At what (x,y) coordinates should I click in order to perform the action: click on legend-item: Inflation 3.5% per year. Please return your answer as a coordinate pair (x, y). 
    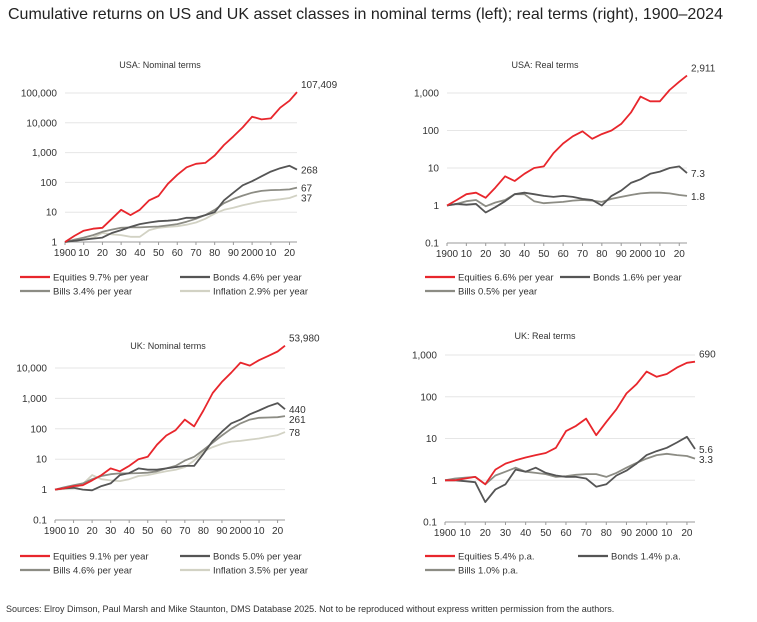
    Looking at the image, I should click on (244, 571).